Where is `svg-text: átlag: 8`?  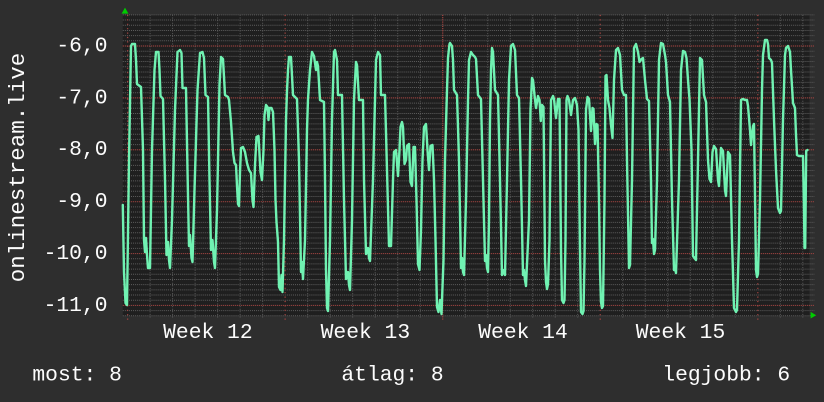
svg-text: átlag: 8 is located at coordinates (392, 376).